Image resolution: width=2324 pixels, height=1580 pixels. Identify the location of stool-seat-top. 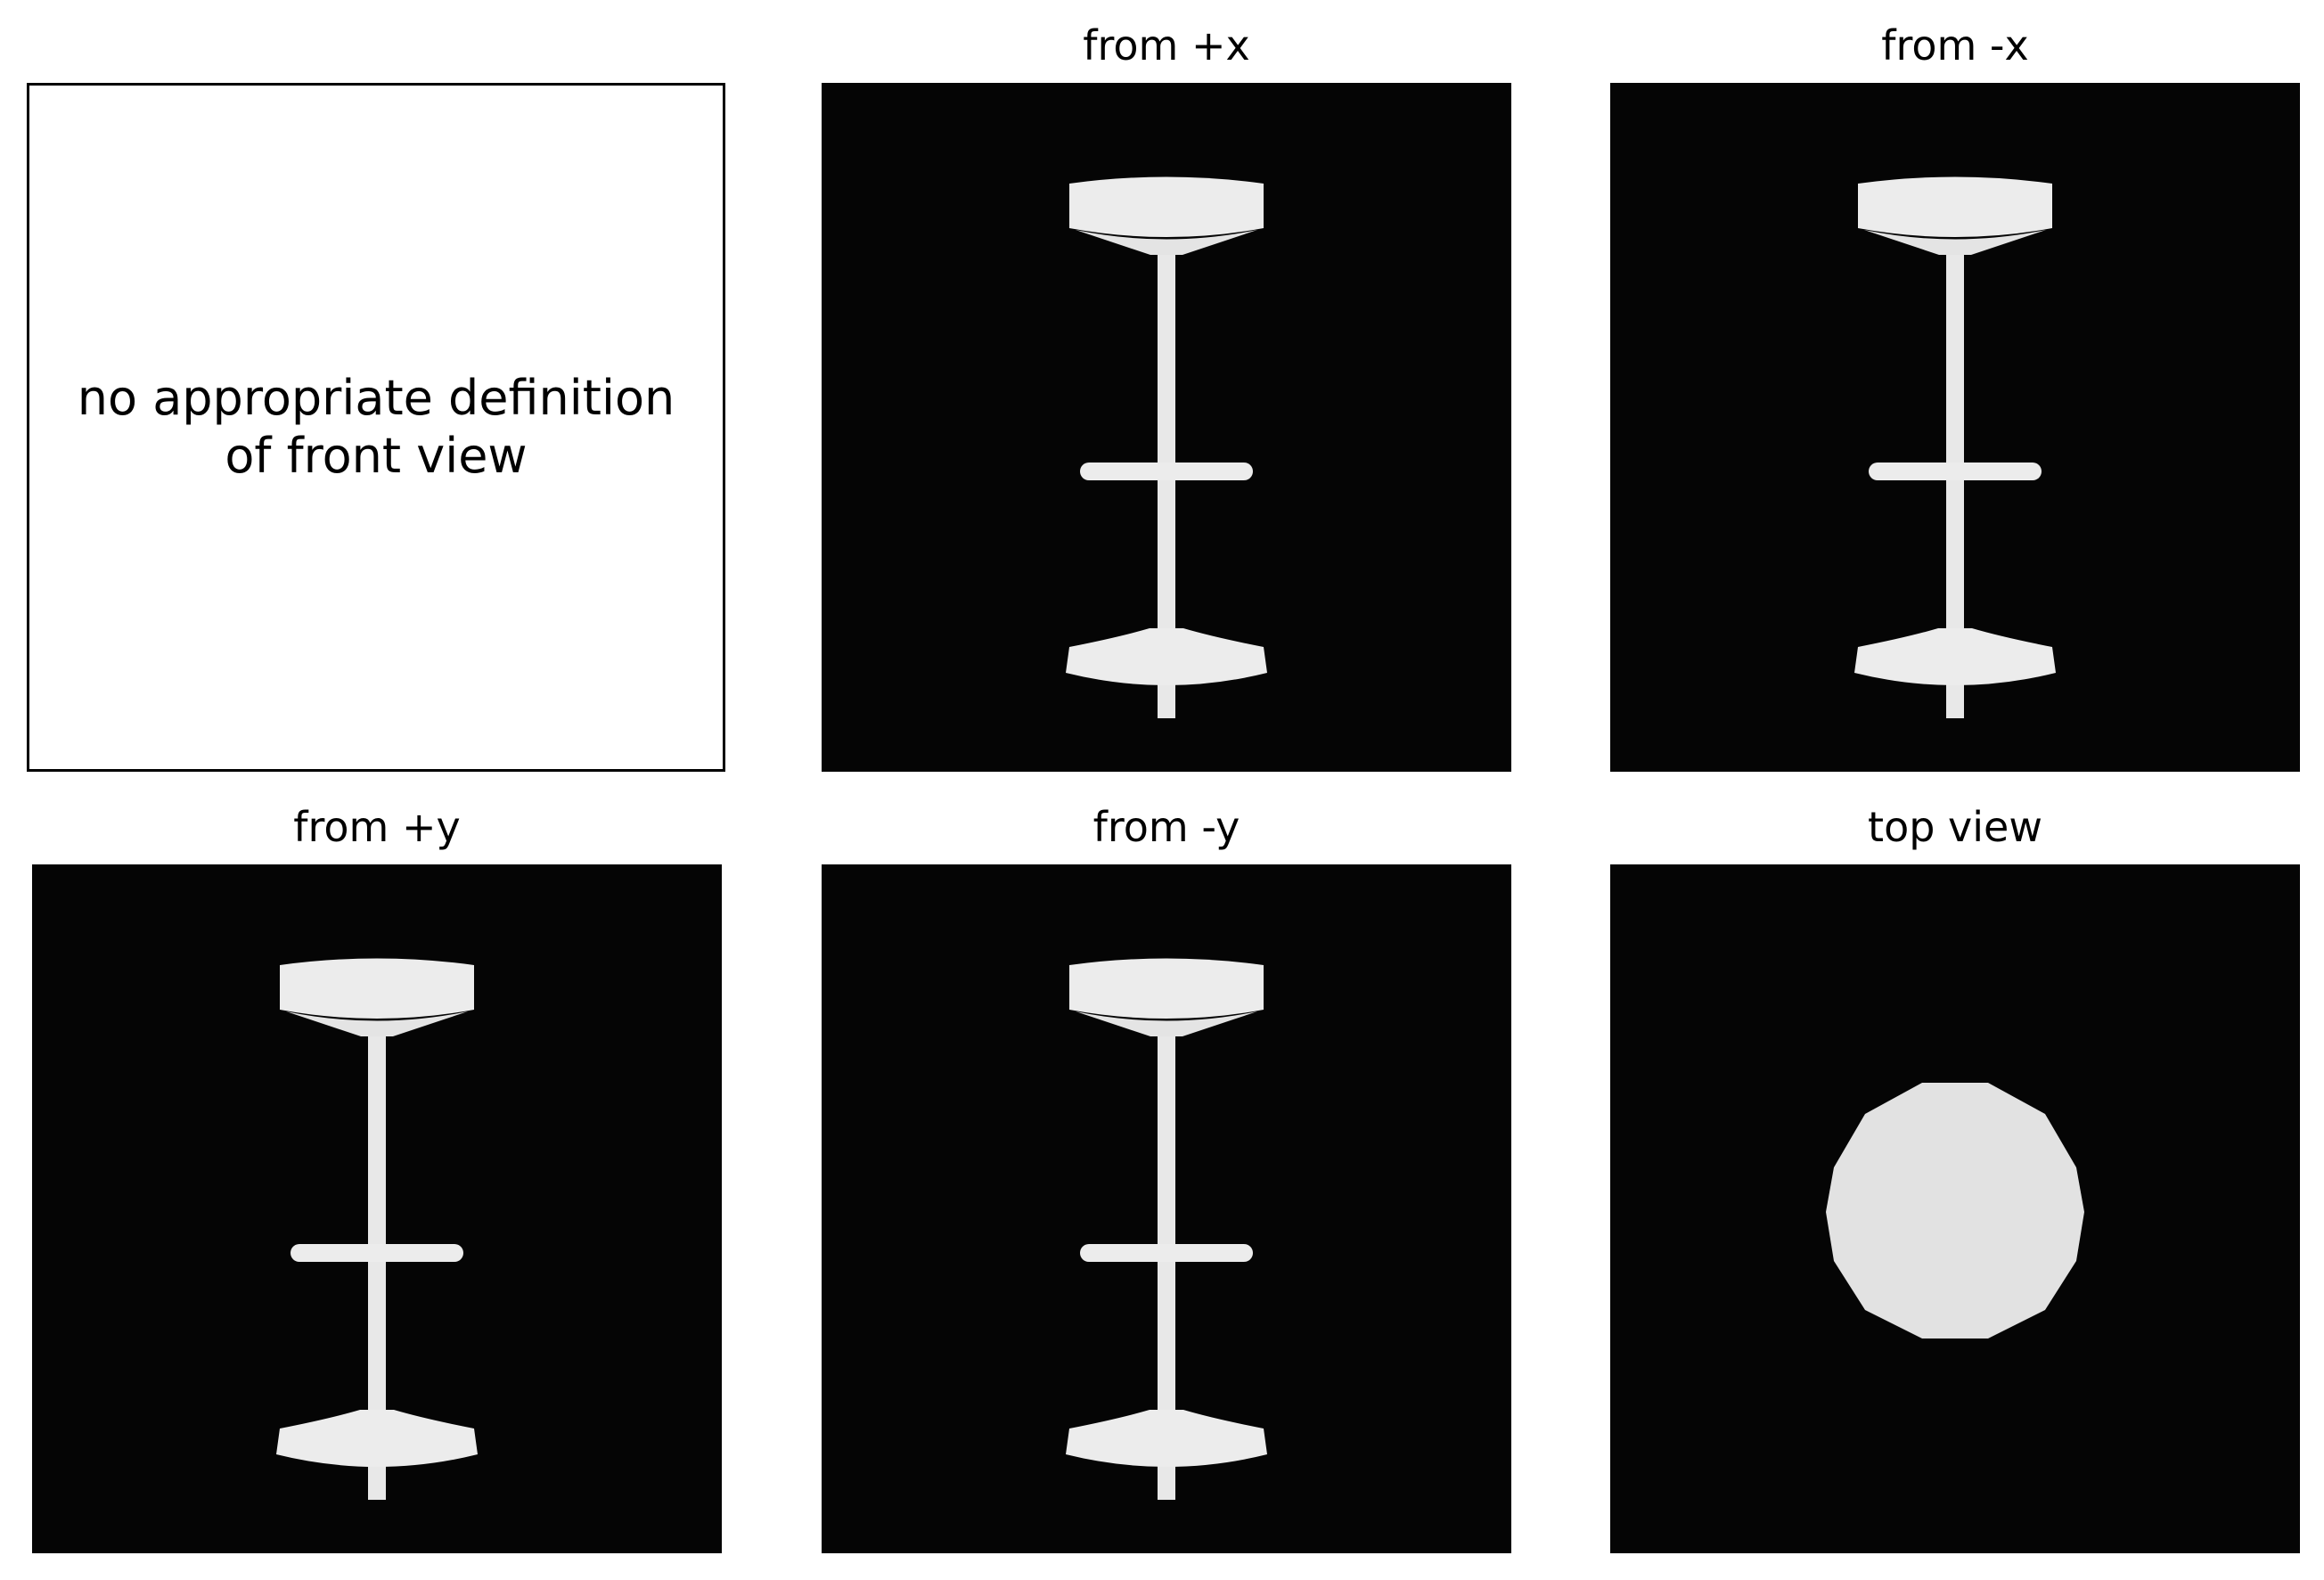
(1955, 1210).